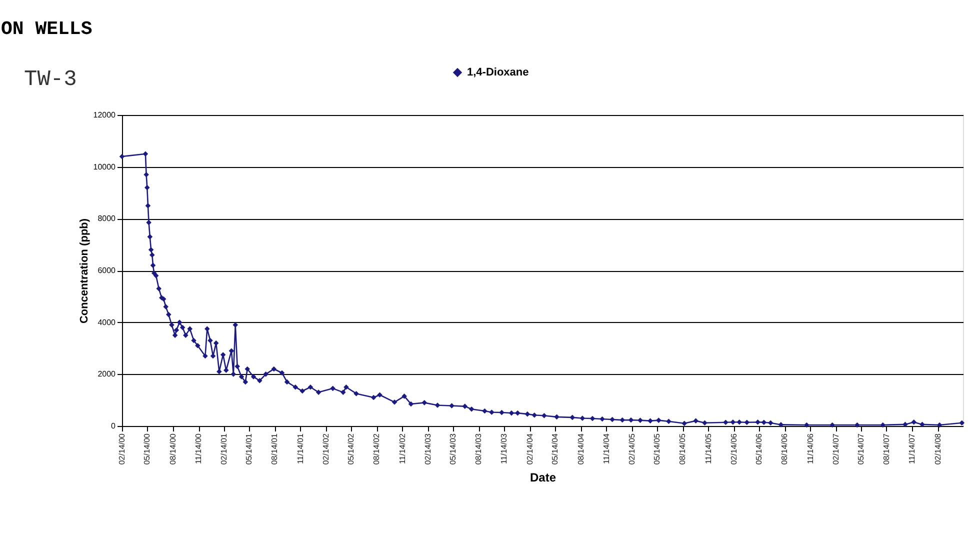 Image resolution: width=974 pixels, height=536 pixels. What do you see at coordinates (683, 448) in the screenshot?
I see `x-tick-label: 08/14/05` at bounding box center [683, 448].